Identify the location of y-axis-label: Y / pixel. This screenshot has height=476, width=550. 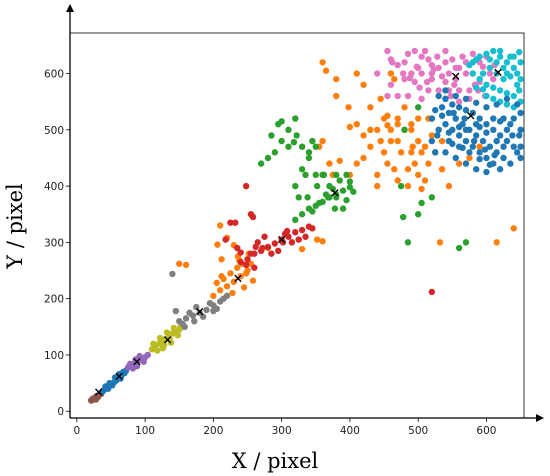
(15, 226).